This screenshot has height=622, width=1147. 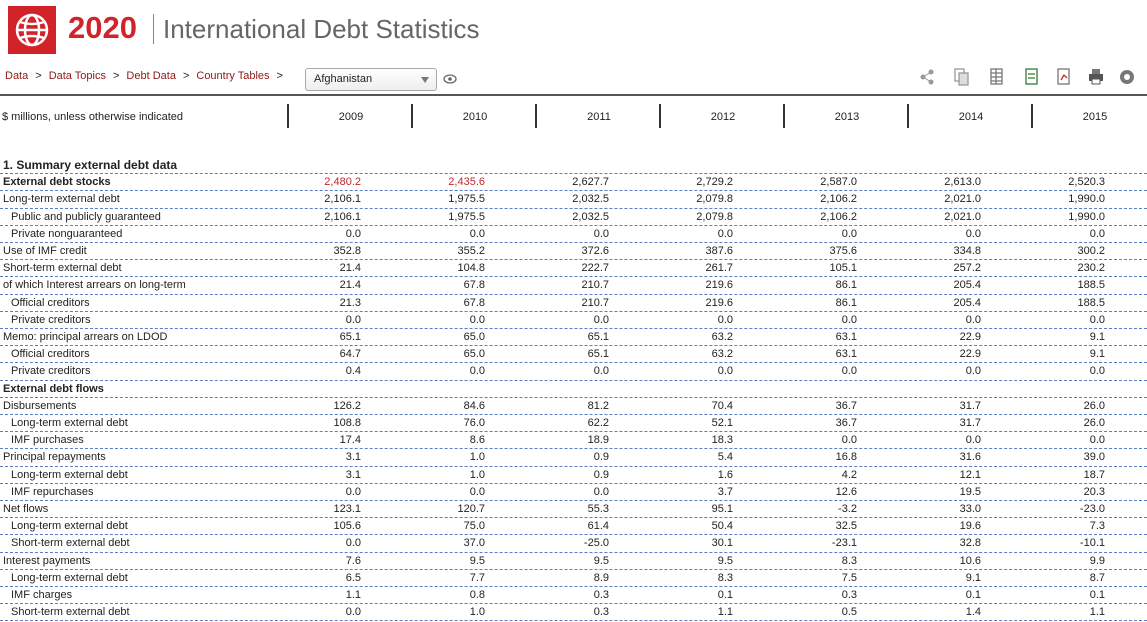 I want to click on column-header: 2011, so click(x=599, y=117).